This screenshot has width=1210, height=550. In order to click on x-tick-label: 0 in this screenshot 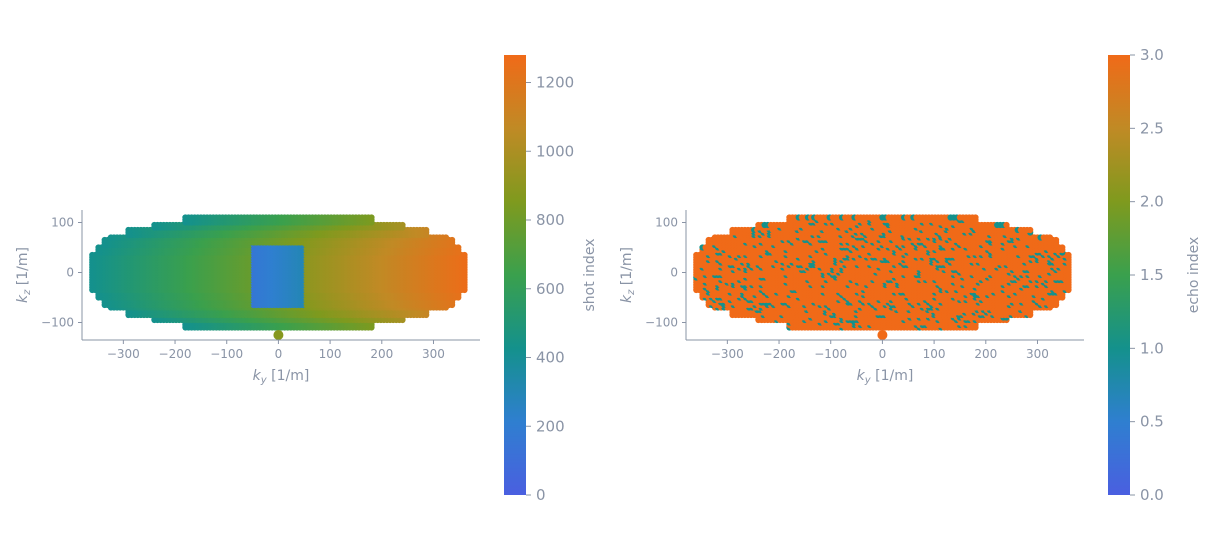, I will do `click(279, 354)`.